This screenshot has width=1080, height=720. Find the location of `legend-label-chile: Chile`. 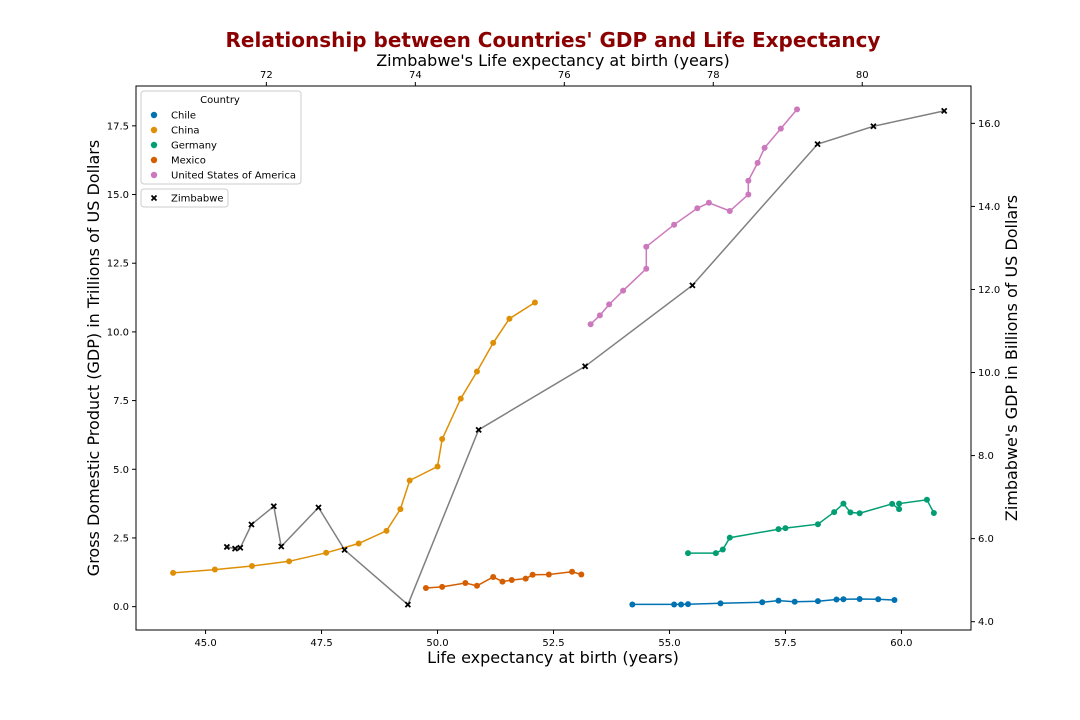

legend-label-chile: Chile is located at coordinates (183, 116).